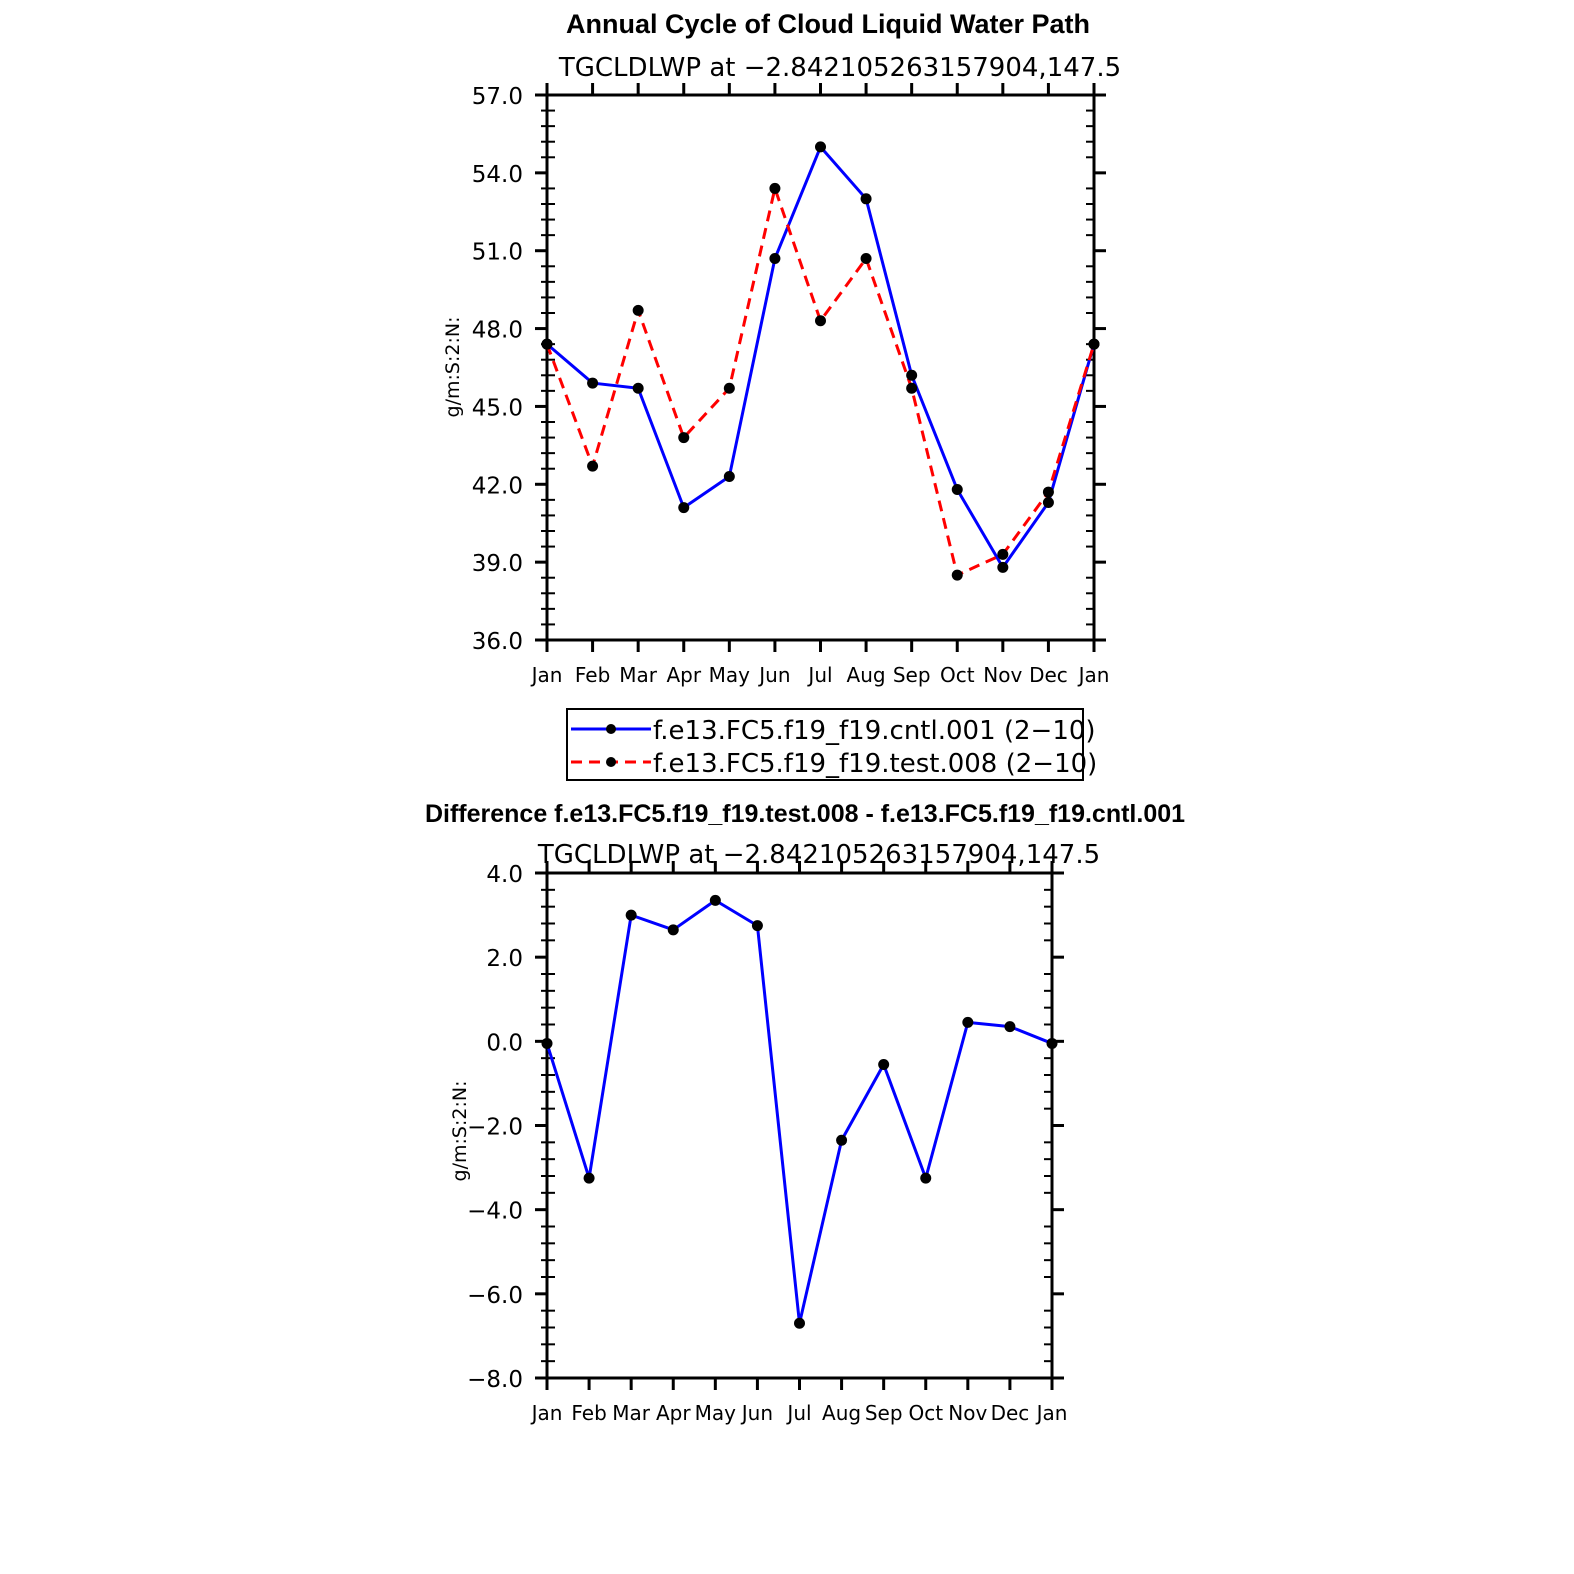 This screenshot has height=1574, width=1574. What do you see at coordinates (820, 381) in the screenshot?
I see `chart1-series-2-line` at bounding box center [820, 381].